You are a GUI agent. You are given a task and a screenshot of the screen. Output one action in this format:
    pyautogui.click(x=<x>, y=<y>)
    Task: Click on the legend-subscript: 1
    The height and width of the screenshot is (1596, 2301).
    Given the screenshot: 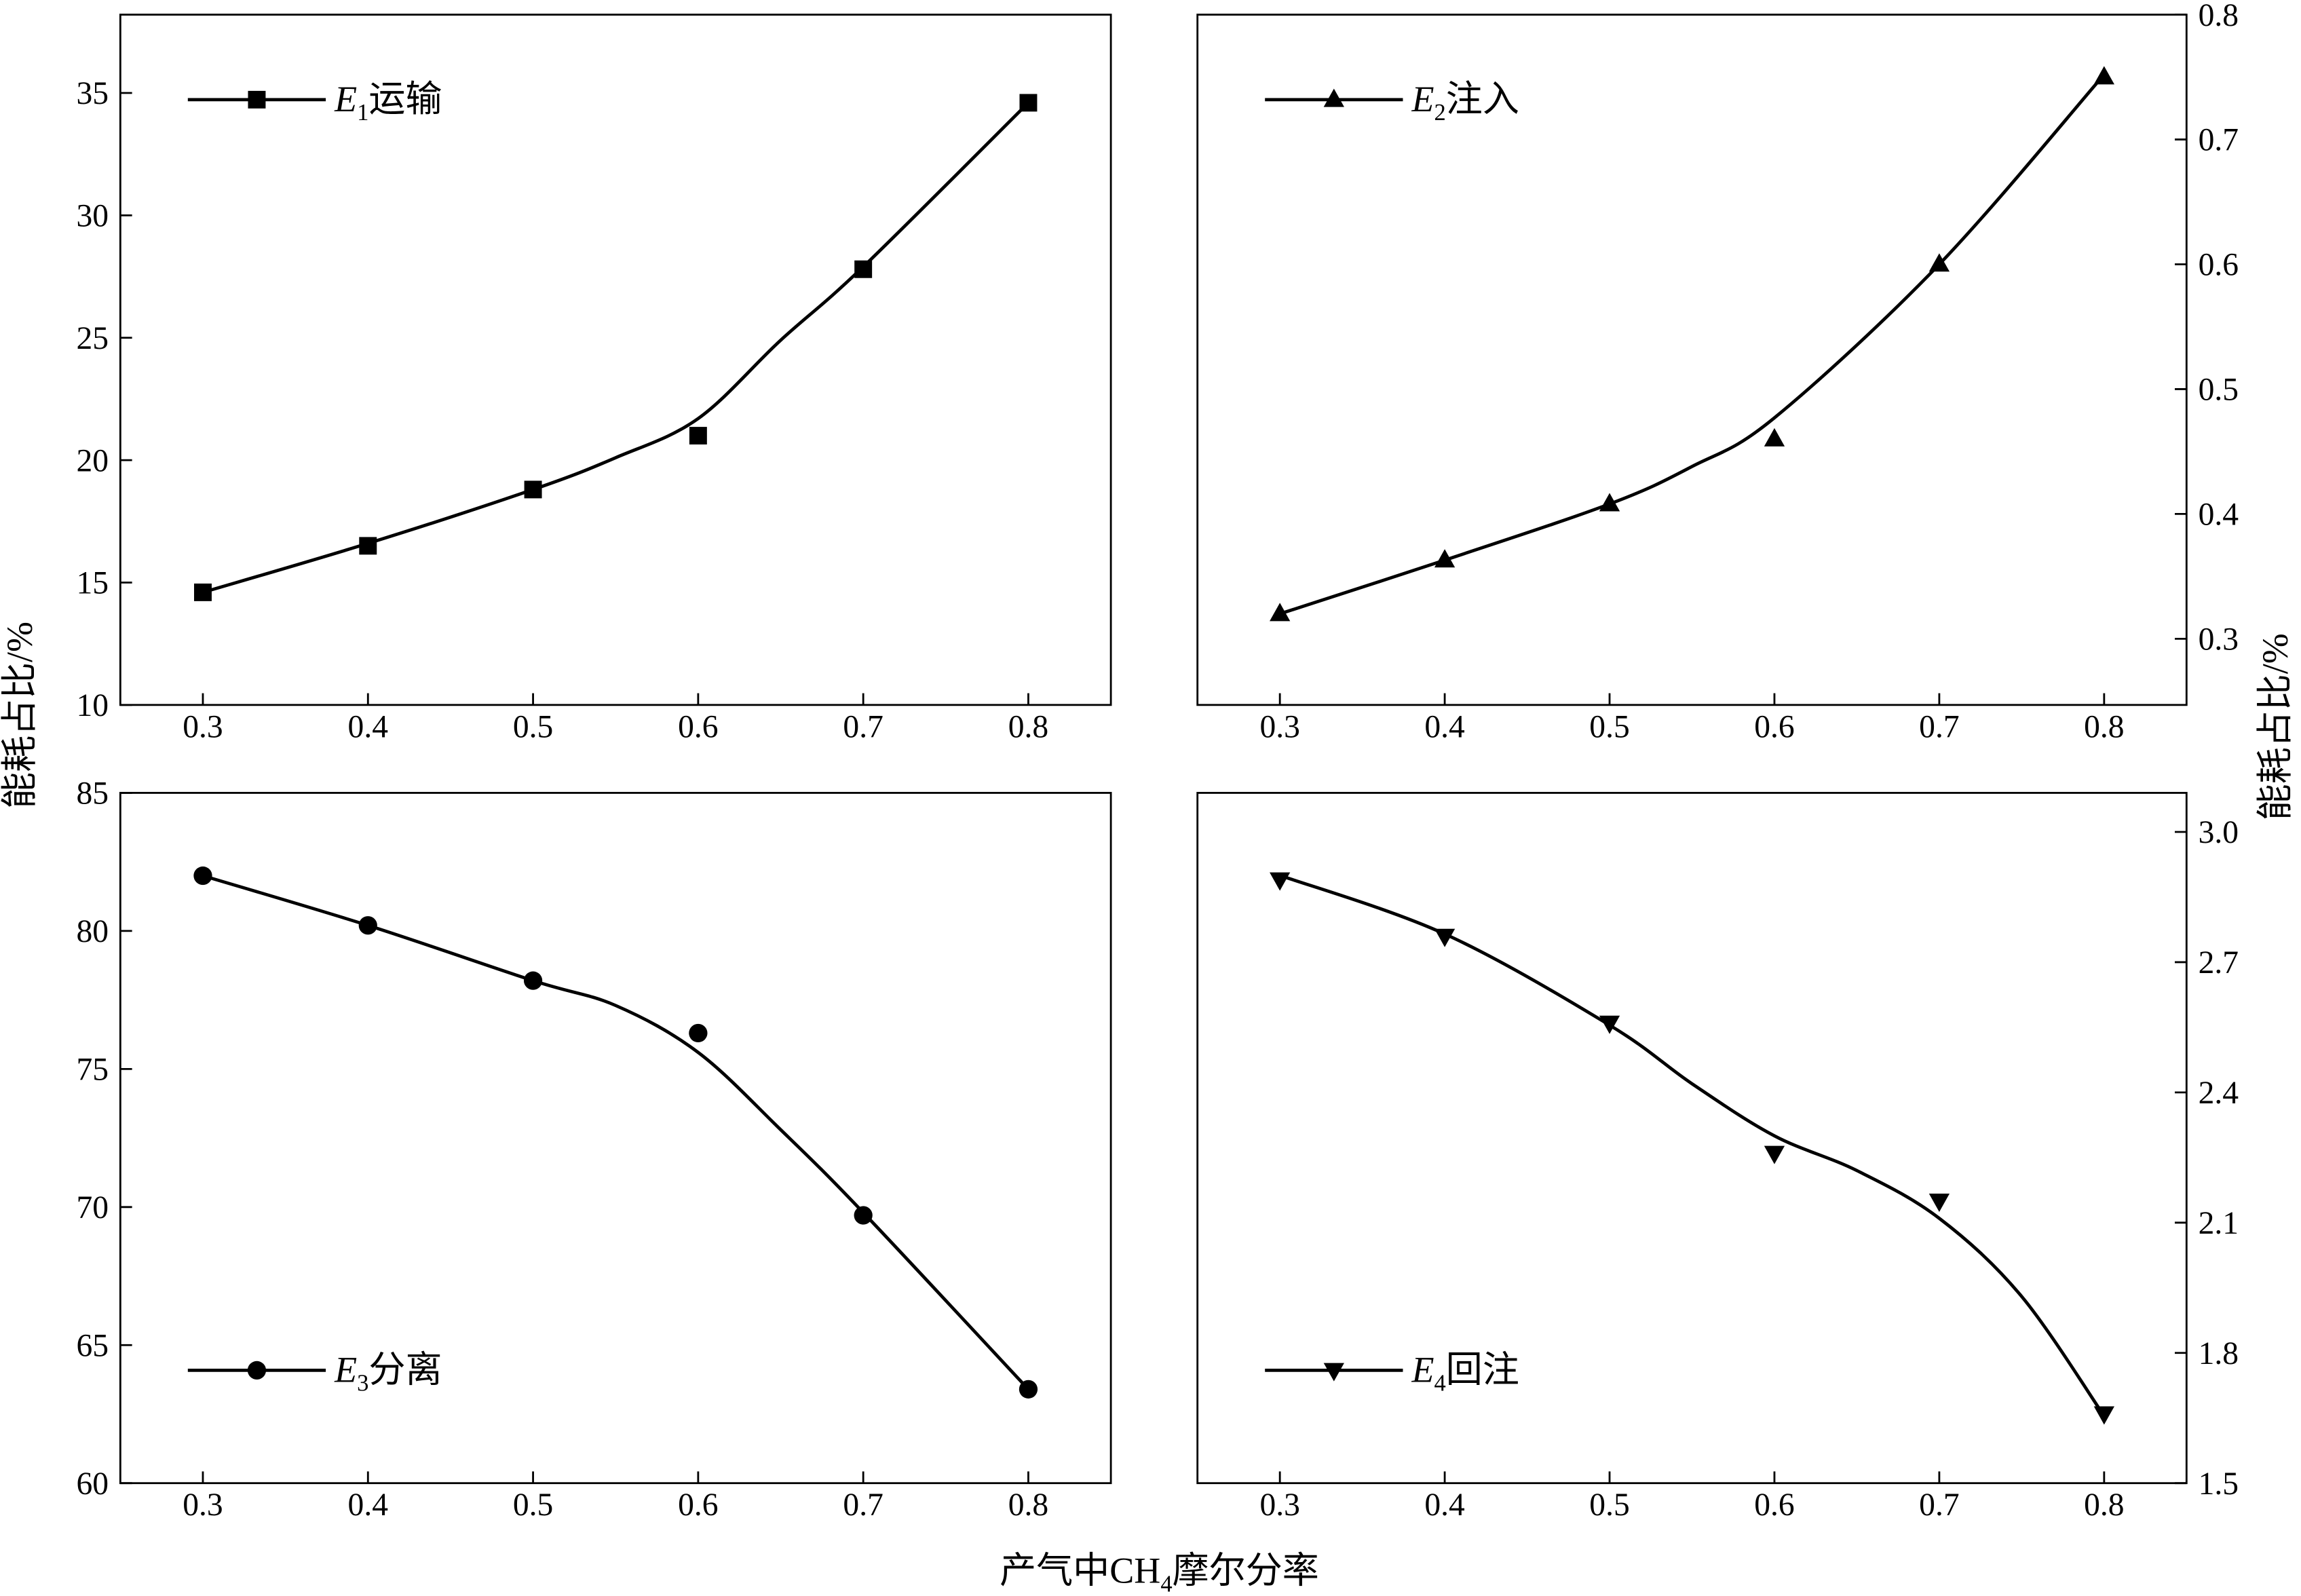 What is the action you would take?
    pyautogui.click(x=362, y=113)
    